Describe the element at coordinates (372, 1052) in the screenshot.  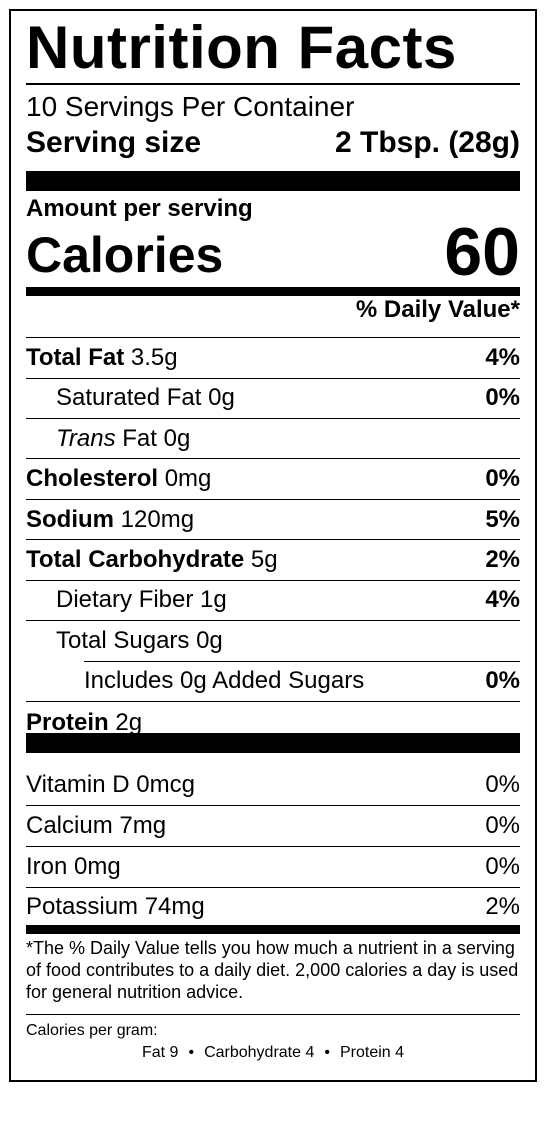
I see `protein-per-gram: Protein 4` at that location.